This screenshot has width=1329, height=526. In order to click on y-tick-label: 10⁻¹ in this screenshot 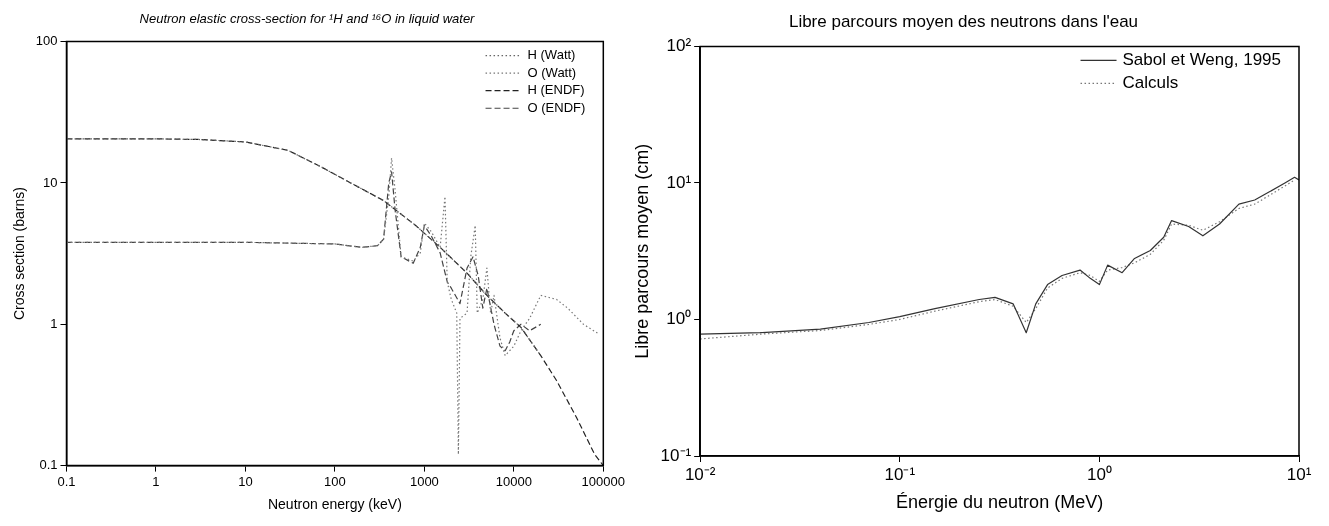, I will do `click(676, 455)`.